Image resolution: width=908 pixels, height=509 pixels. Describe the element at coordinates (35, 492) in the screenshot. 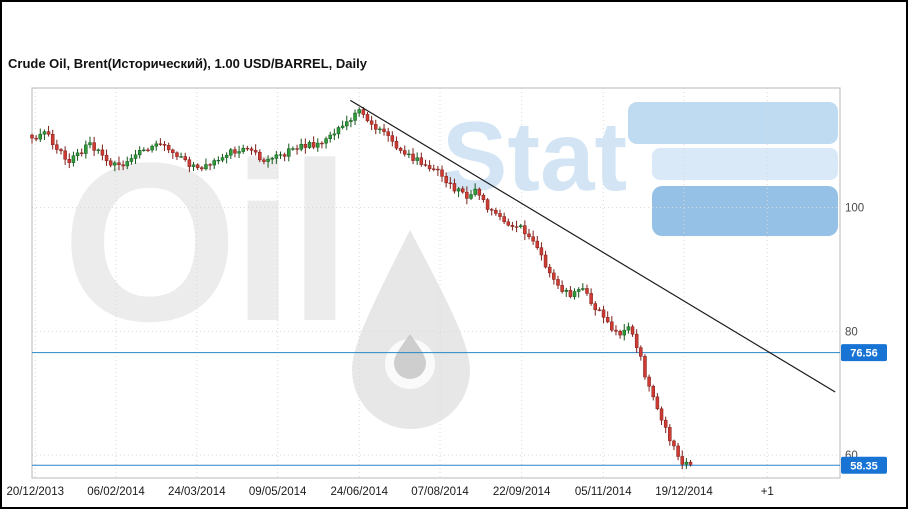

I see `x-tick-label: 20/12/2013` at that location.